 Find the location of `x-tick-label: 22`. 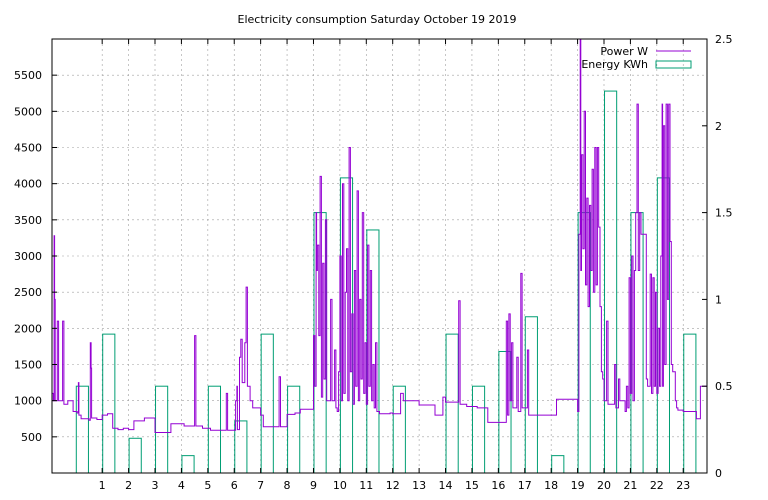

x-tick-label: 22 is located at coordinates (657, 485).